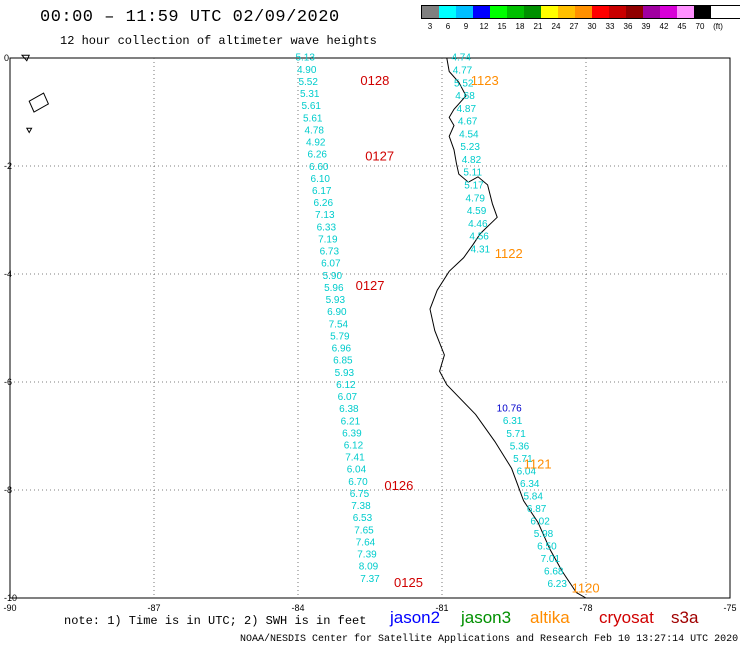 The height and width of the screenshot is (650, 740). Describe the element at coordinates (336, 300) in the screenshot. I see `cryosat-track-swh-value: 5.93` at that location.